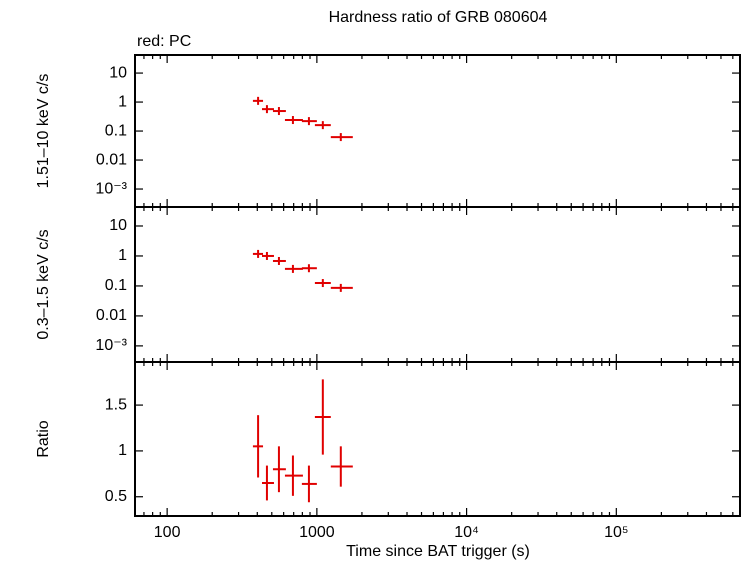 The image size is (742, 566). Describe the element at coordinates (116, 404) in the screenshot. I see `y-tick-label: 1.5` at that location.